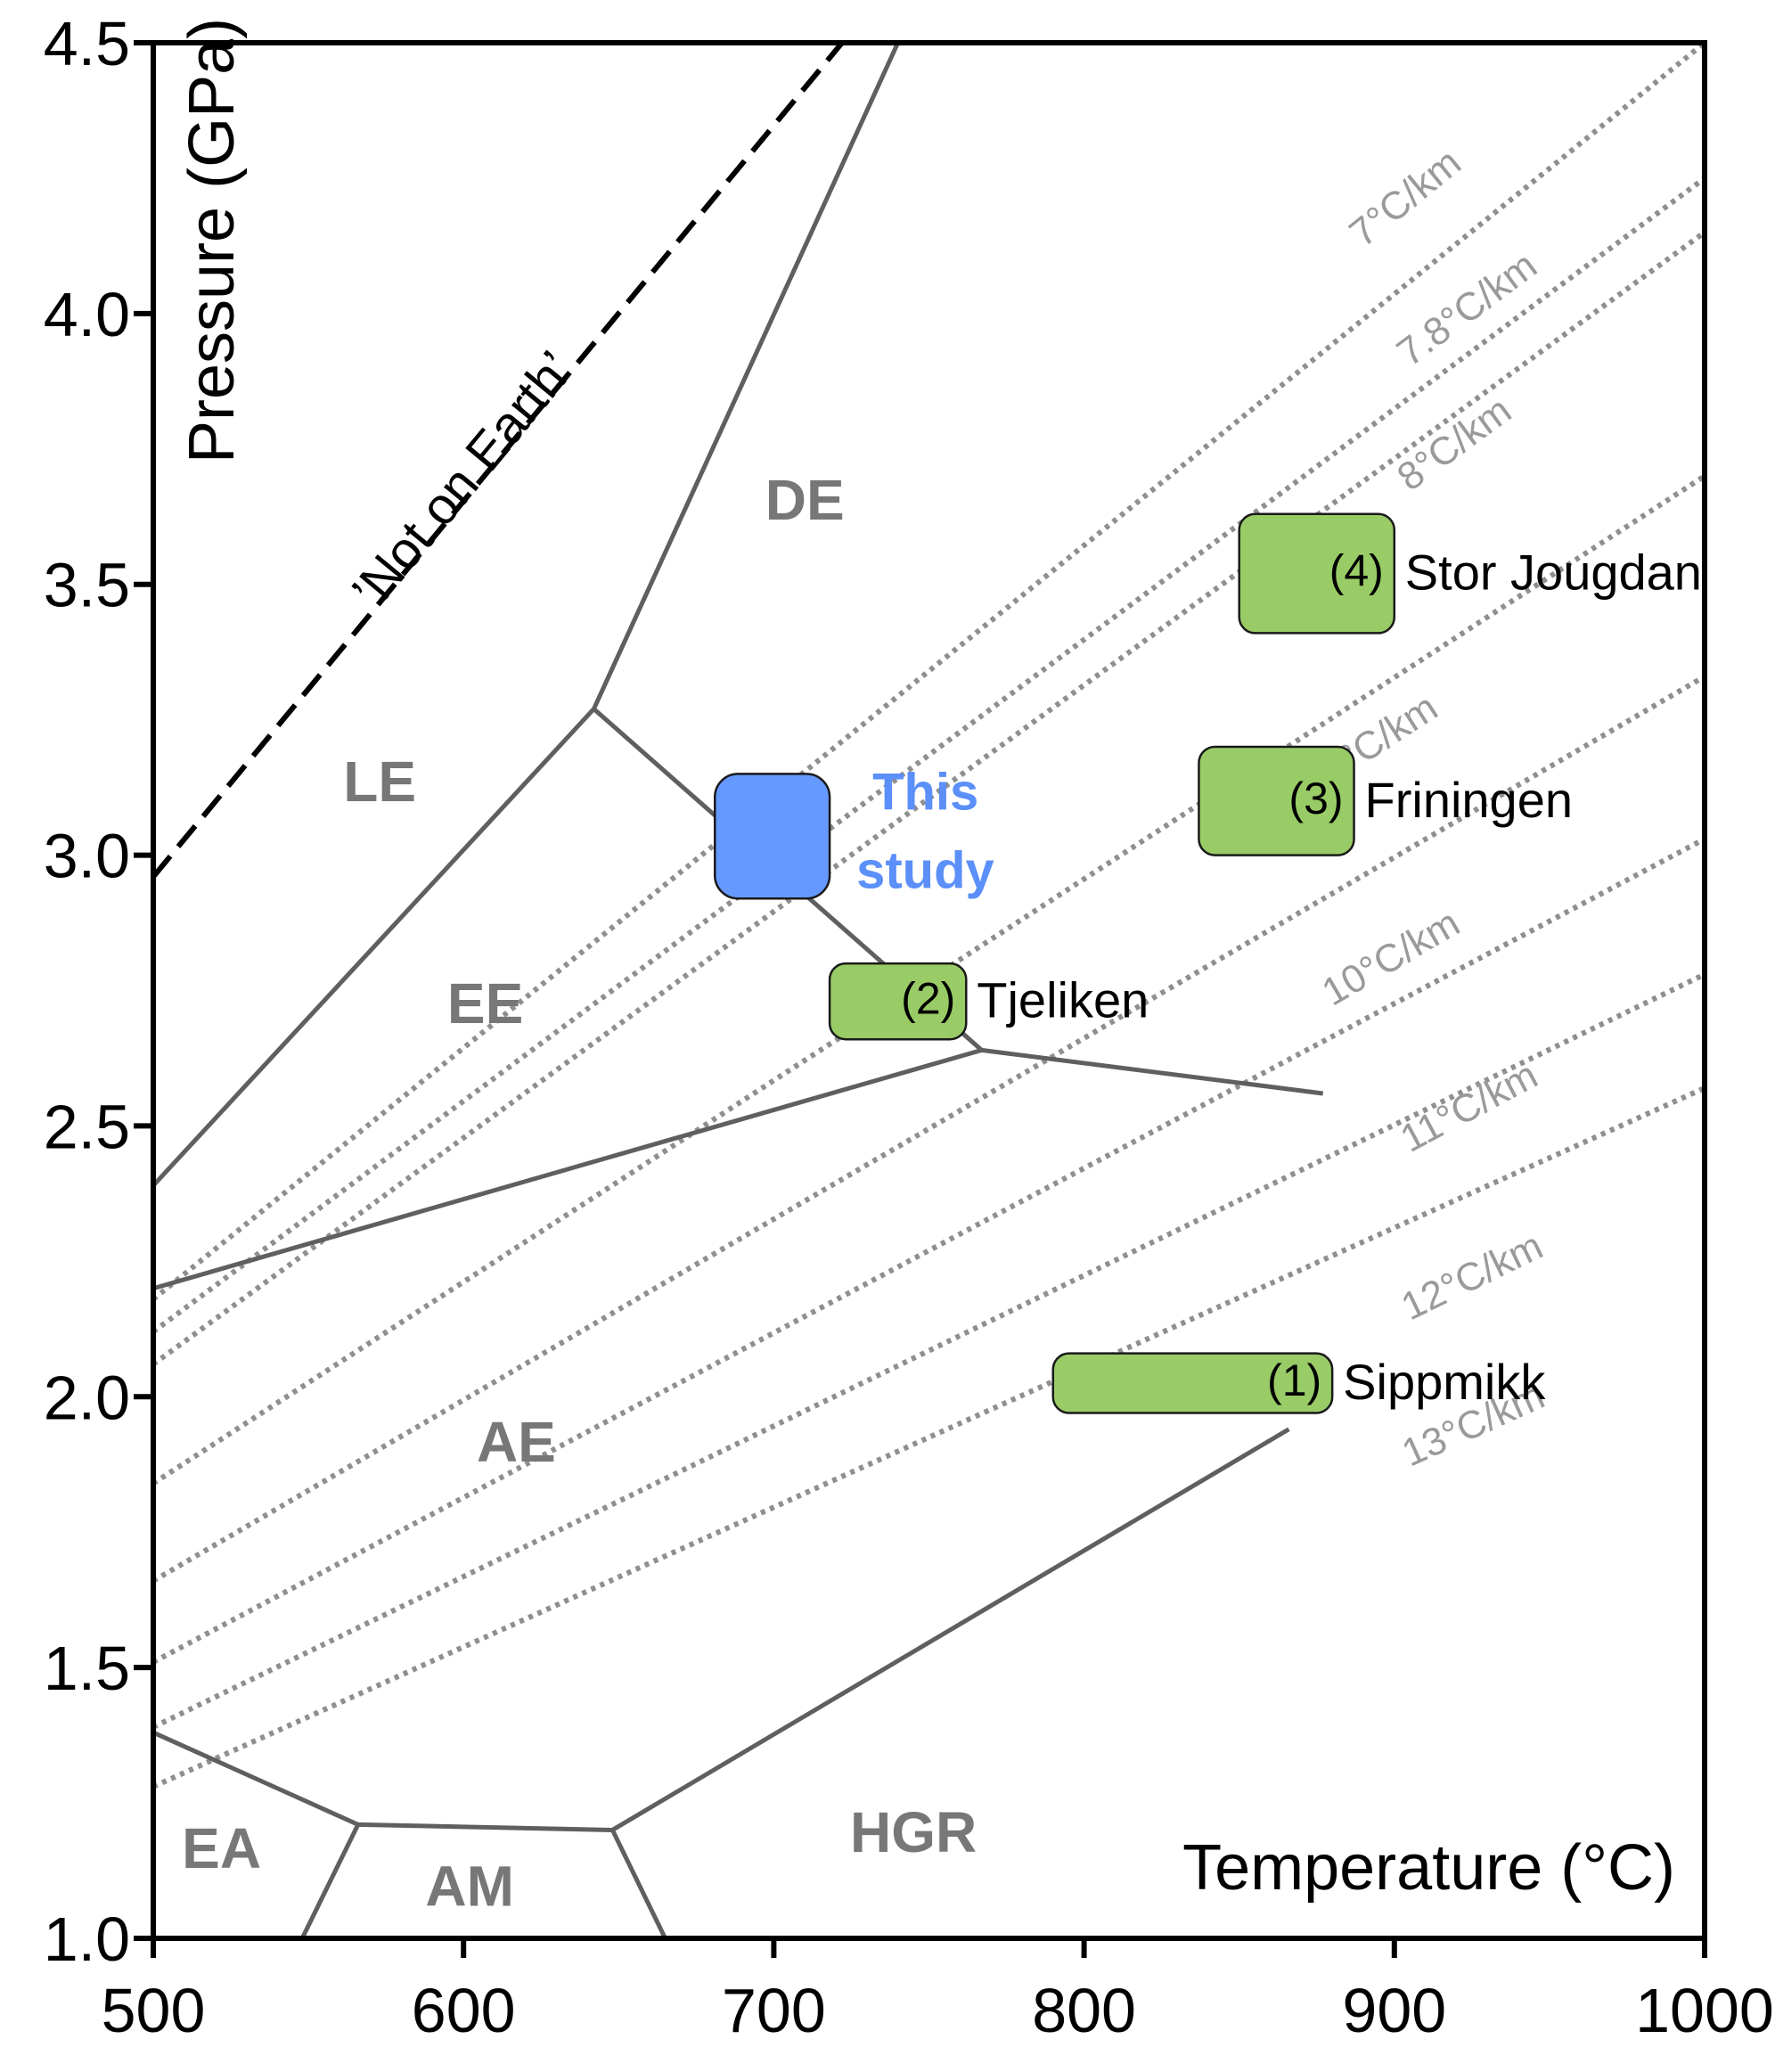  What do you see at coordinates (87, 585) in the screenshot?
I see `y-tick-label: 3.5` at bounding box center [87, 585].